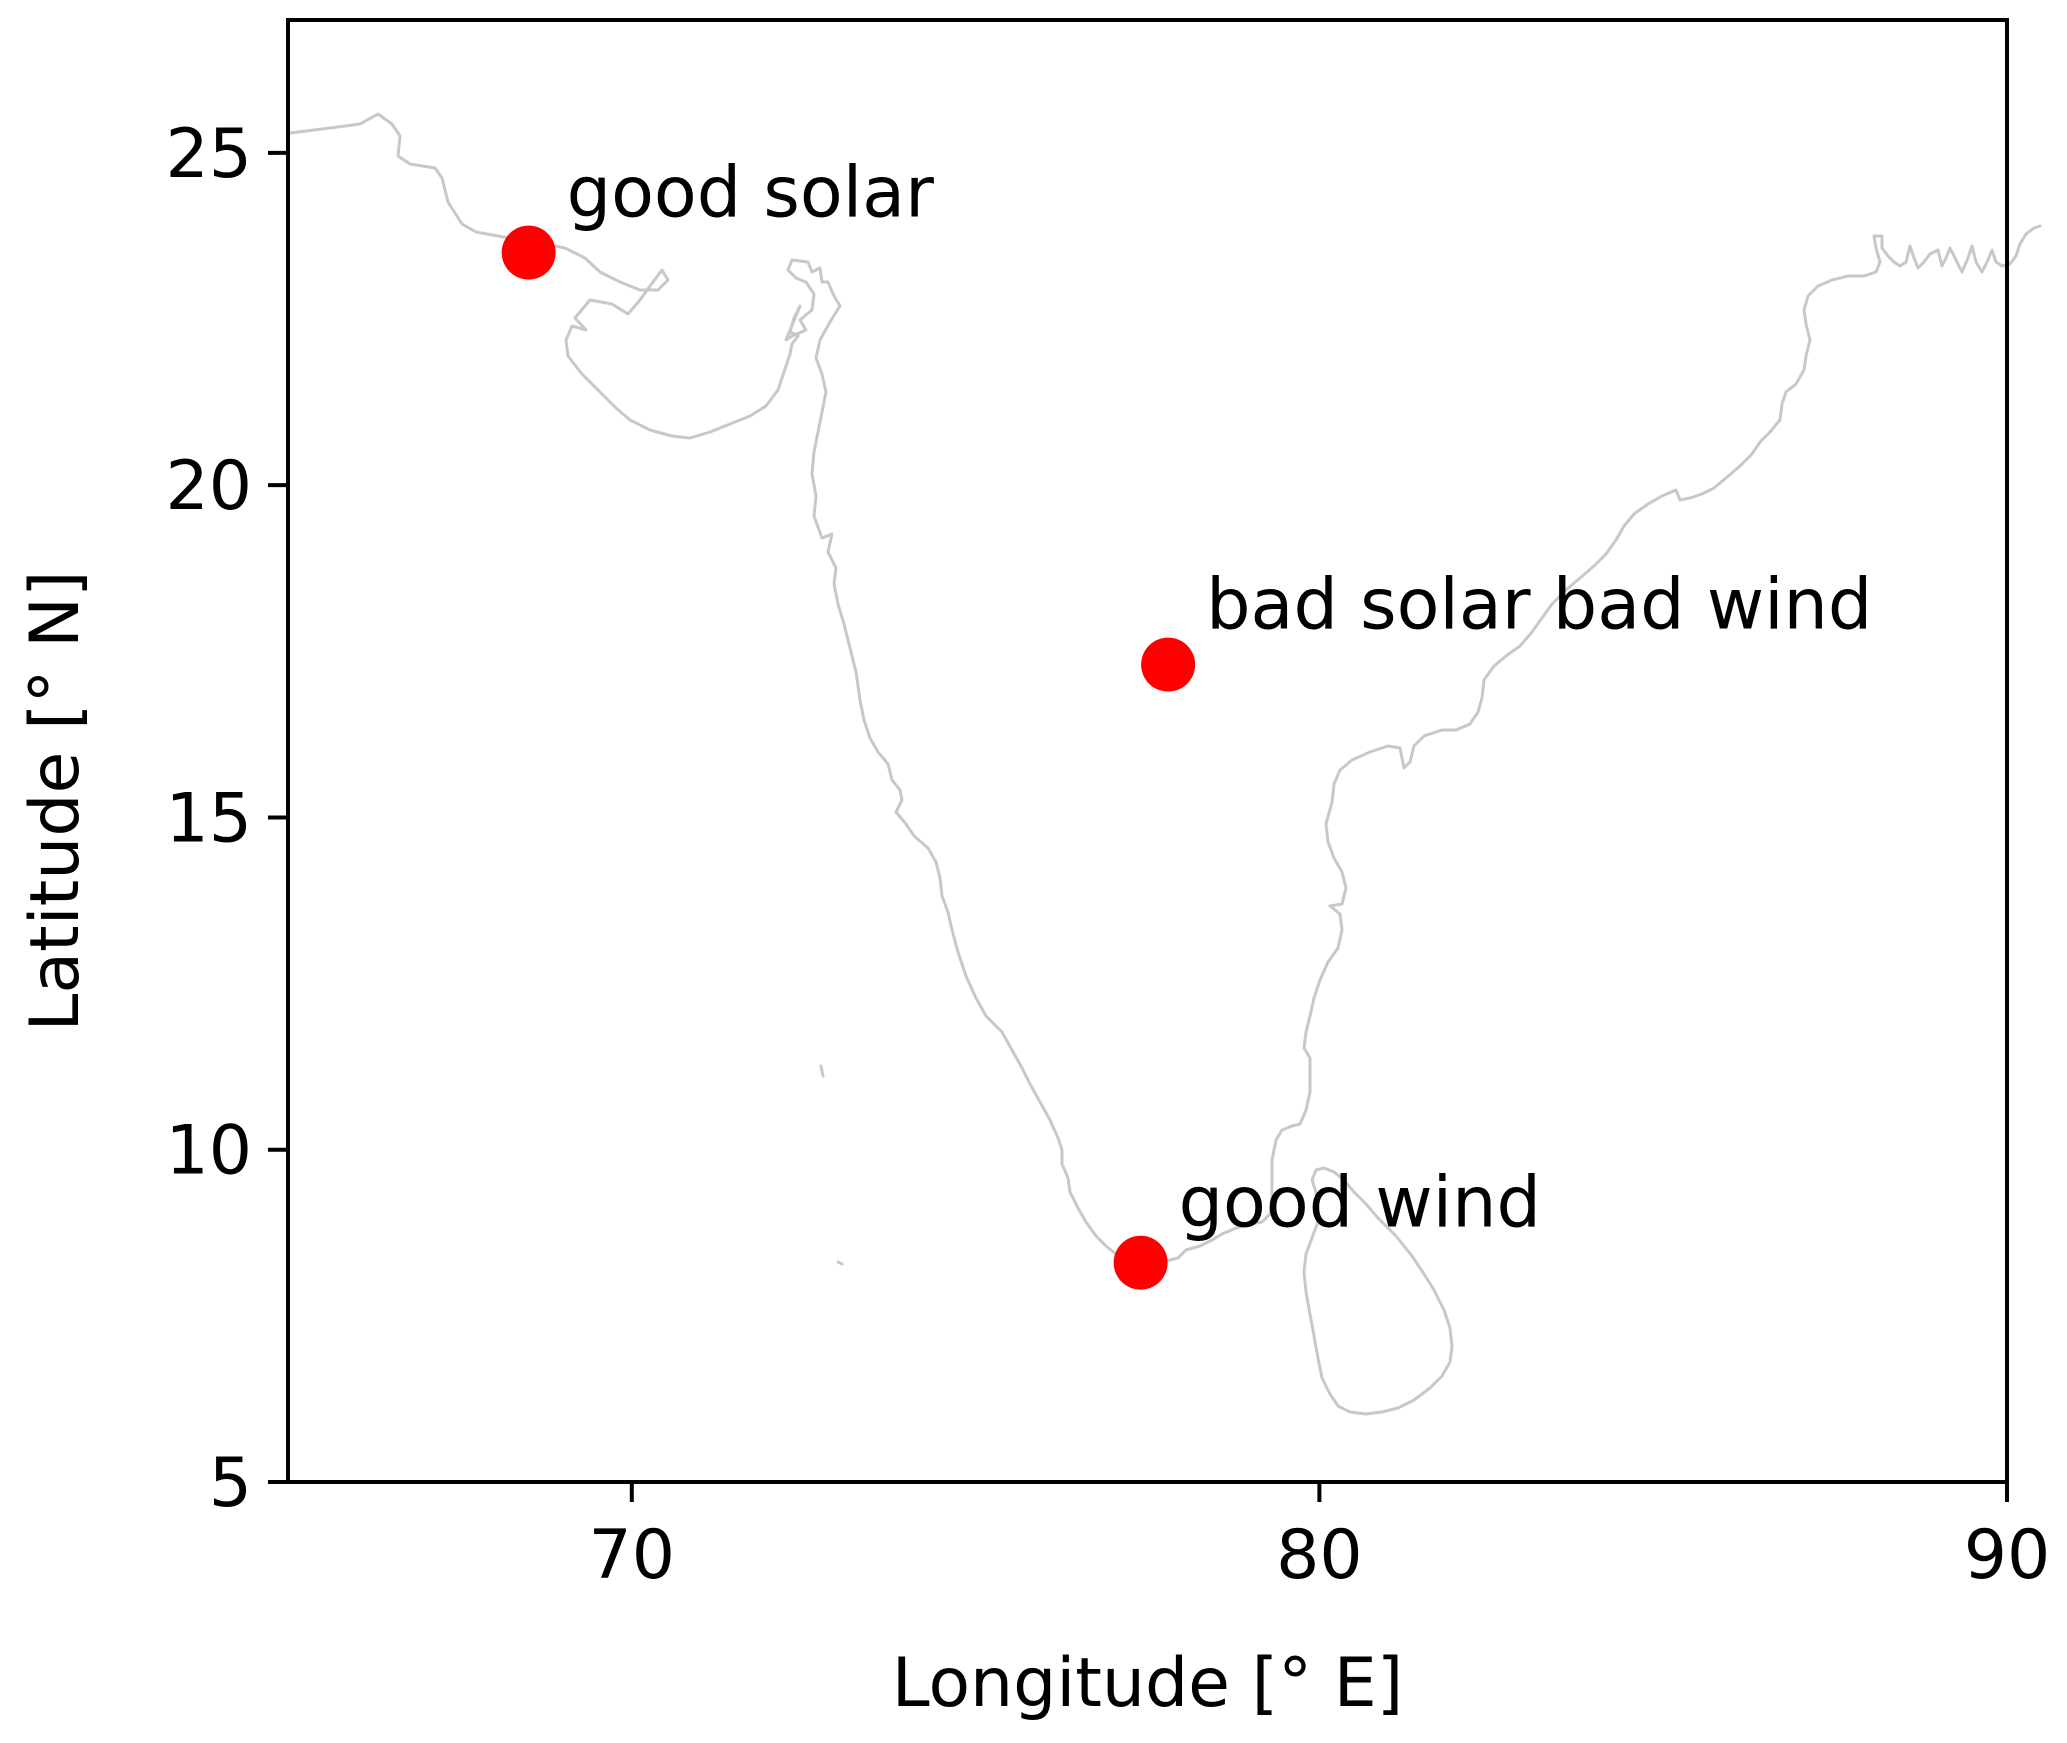 This screenshot has height=1743, width=2067. I want to click on x-tick-label: 70, so click(632, 1555).